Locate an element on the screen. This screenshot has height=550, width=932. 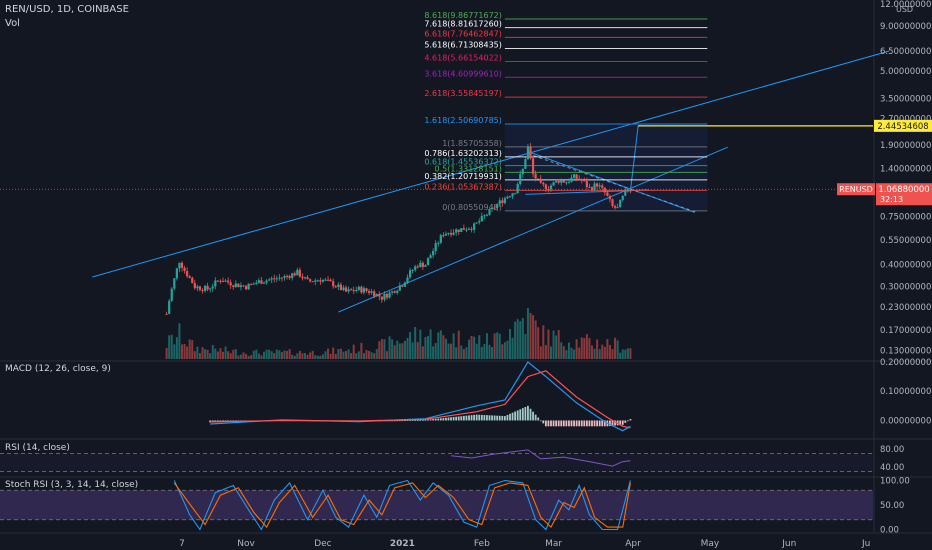
price-axis-tick: 1.90000000 is located at coordinates (905, 146).